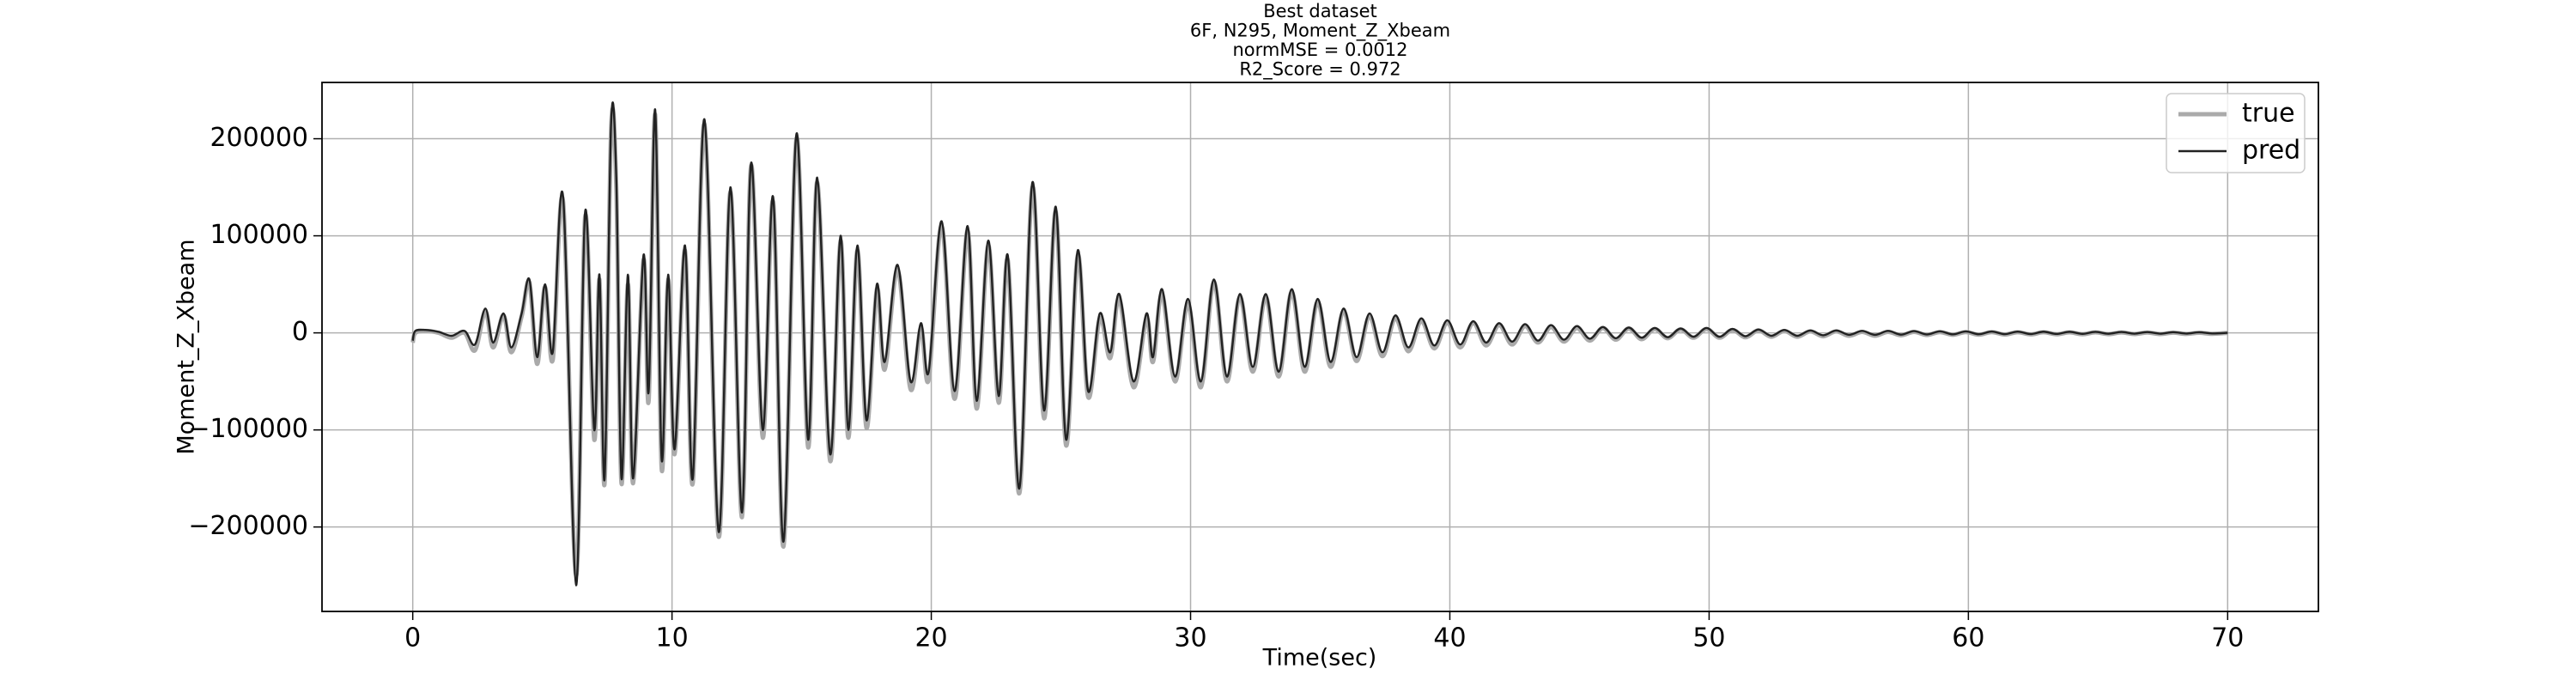  What do you see at coordinates (1190, 638) in the screenshot?
I see `x-tick-label: 30` at bounding box center [1190, 638].